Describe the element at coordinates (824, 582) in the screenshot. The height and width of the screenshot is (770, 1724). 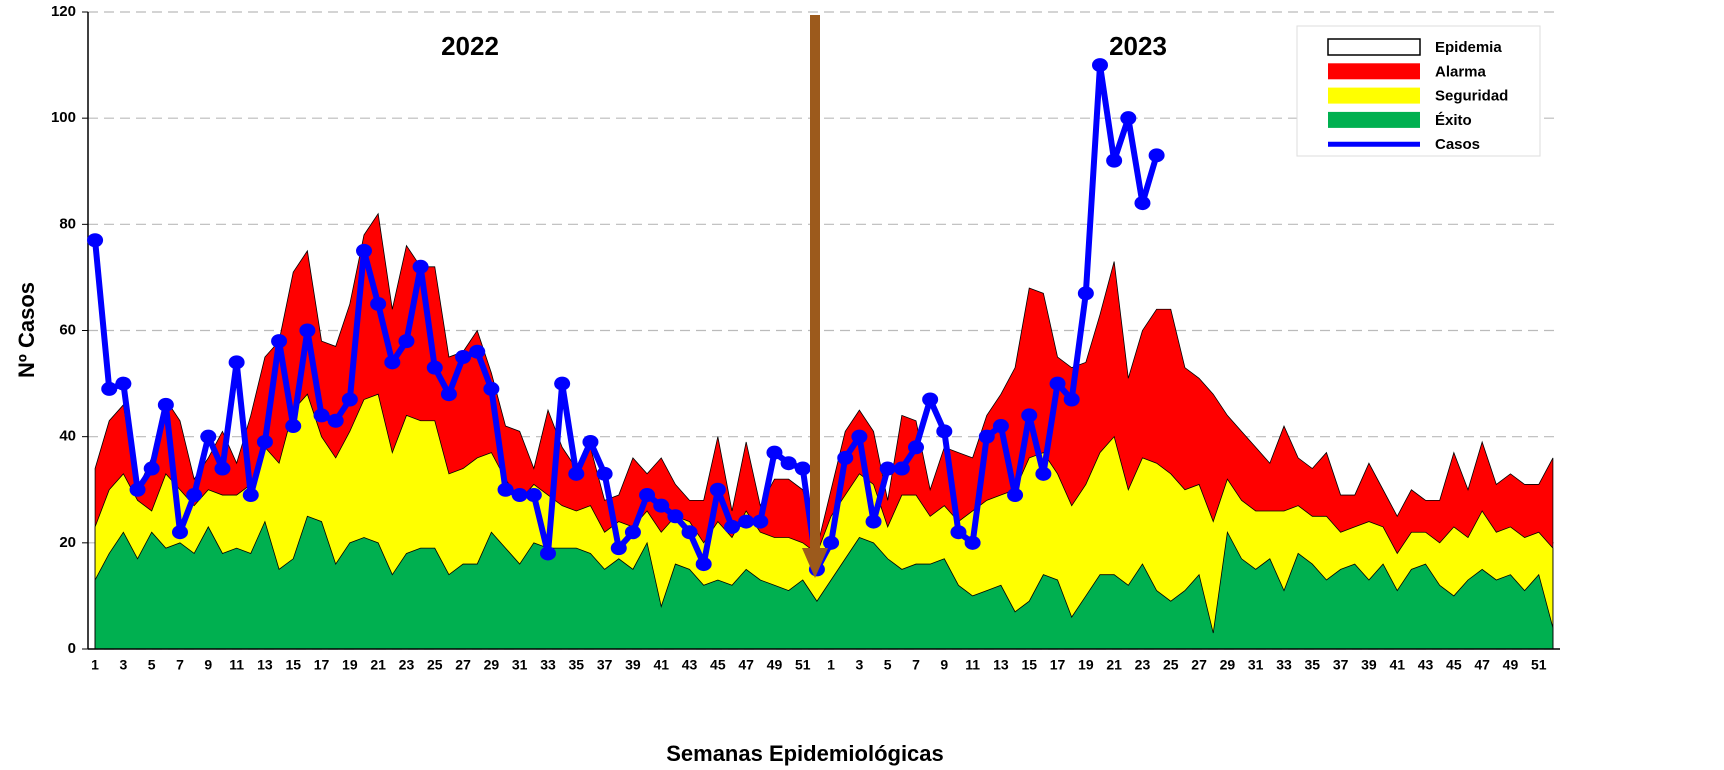
I see `area` at that location.